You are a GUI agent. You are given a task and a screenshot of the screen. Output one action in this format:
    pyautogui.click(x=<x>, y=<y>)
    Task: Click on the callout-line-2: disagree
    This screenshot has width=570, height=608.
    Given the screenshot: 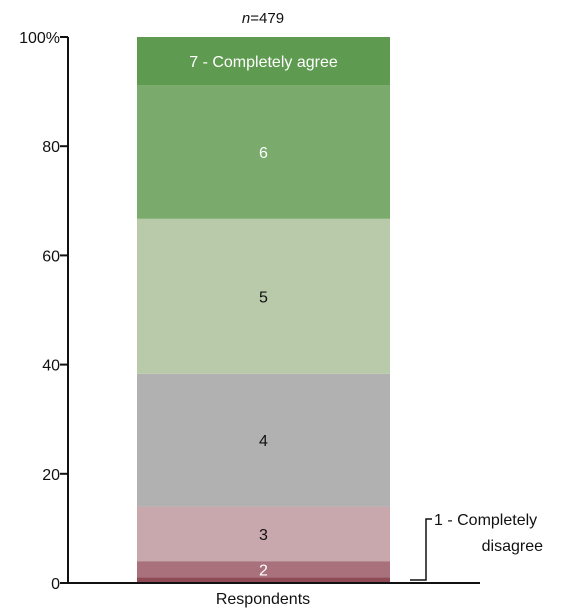 What is the action you would take?
    pyautogui.click(x=512, y=546)
    